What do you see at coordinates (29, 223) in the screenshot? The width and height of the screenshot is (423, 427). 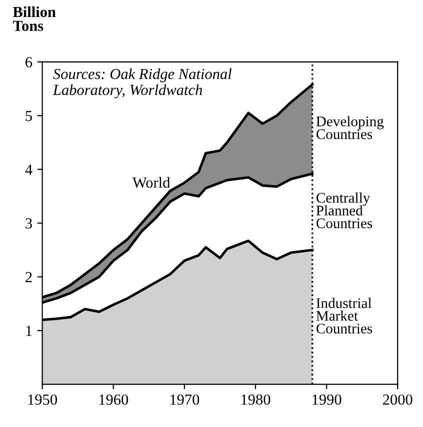 I see `y-tick-label: 3` at bounding box center [29, 223].